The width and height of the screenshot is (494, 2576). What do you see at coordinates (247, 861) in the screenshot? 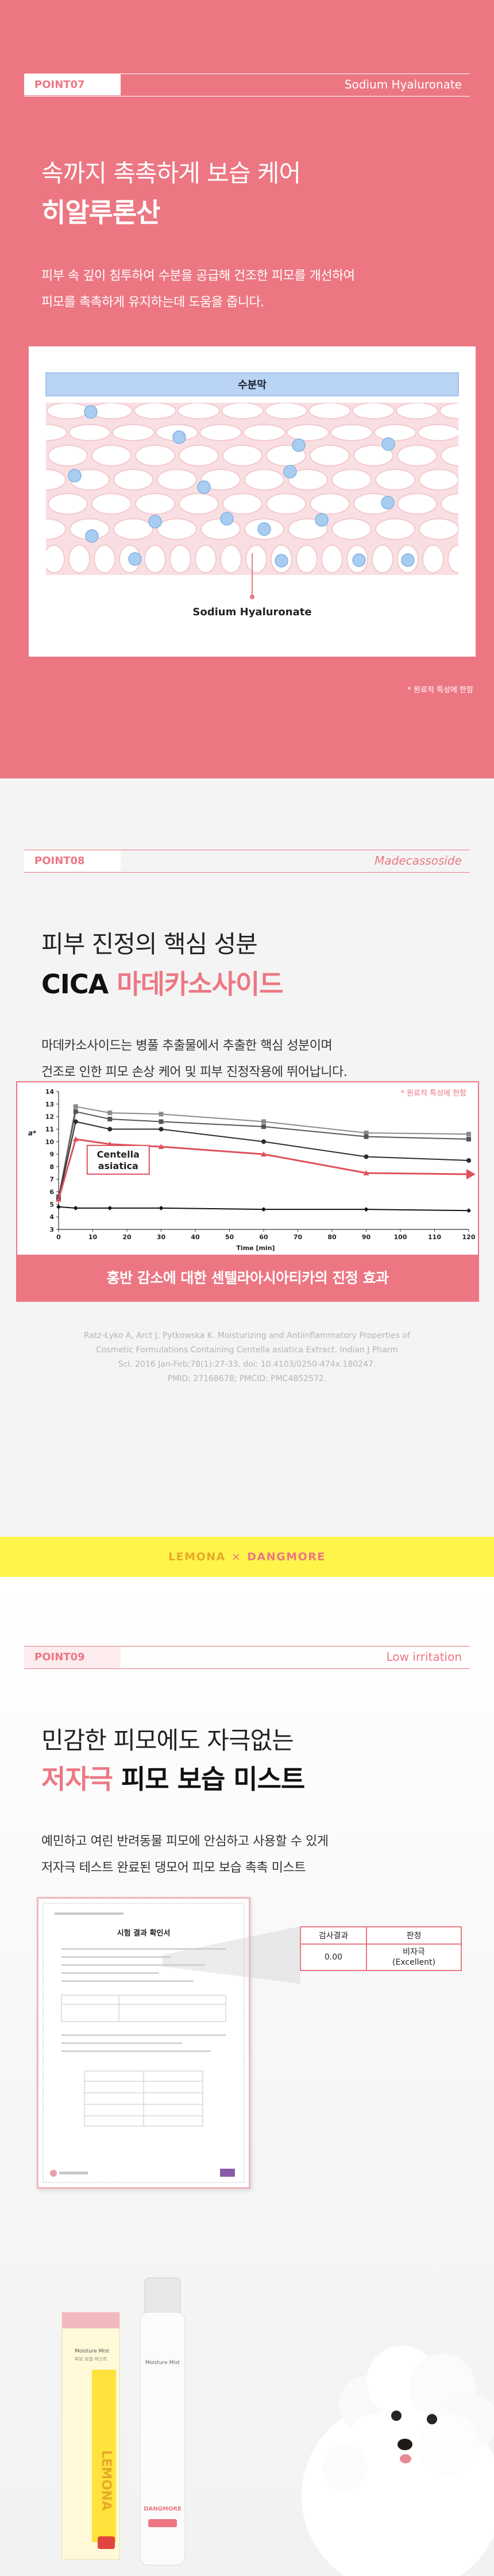
I see `point08-header: POINT08 Madecassoside` at bounding box center [247, 861].